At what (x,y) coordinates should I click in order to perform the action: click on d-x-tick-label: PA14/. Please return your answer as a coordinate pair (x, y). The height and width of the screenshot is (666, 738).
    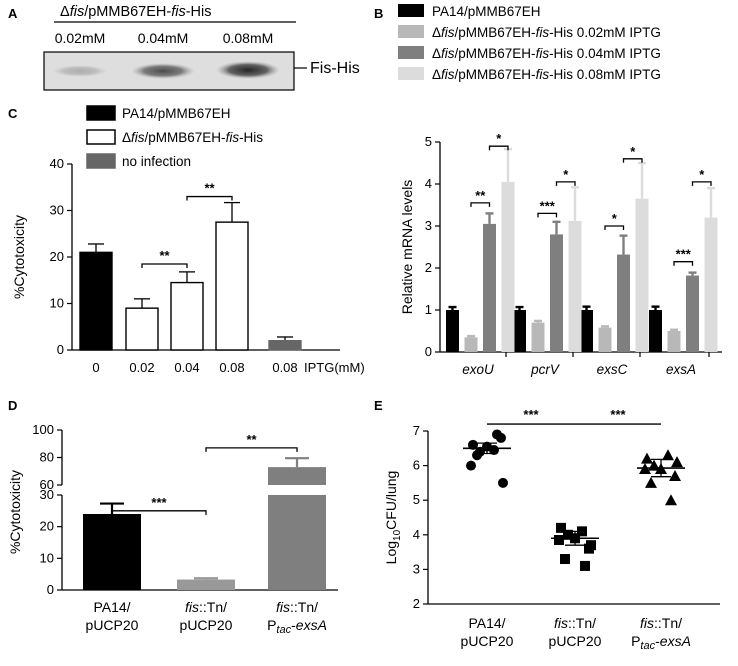
    Looking at the image, I should click on (111, 607).